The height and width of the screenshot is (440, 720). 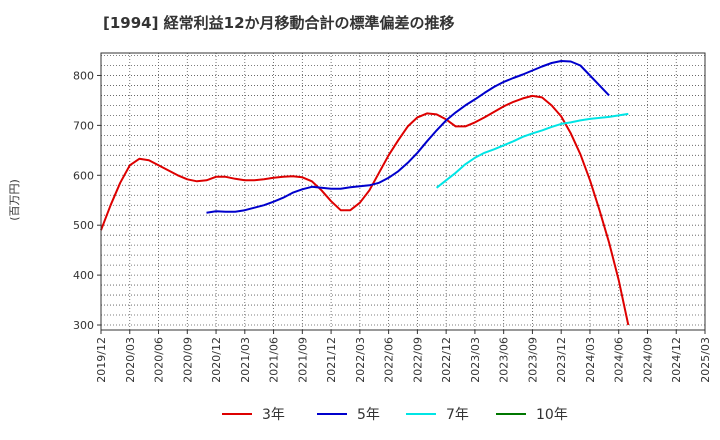 I want to click on x-tick-label: 2020/12, so click(x=216, y=360).